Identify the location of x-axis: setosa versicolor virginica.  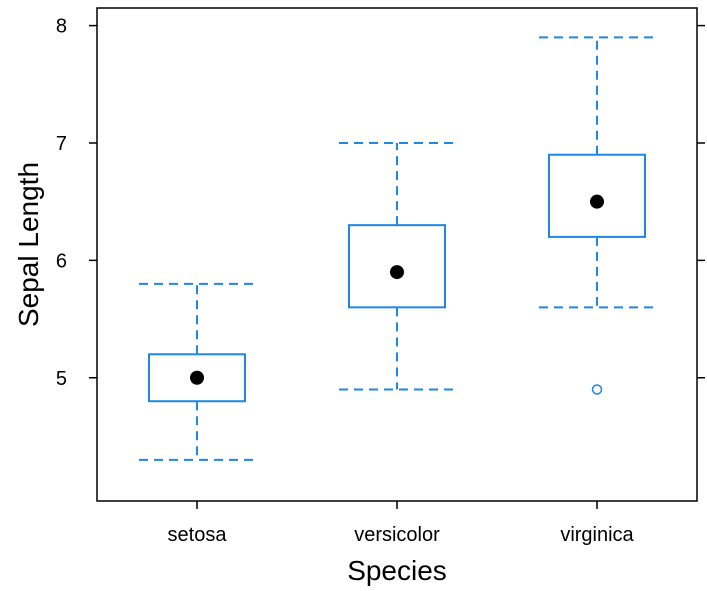
(401, 523).